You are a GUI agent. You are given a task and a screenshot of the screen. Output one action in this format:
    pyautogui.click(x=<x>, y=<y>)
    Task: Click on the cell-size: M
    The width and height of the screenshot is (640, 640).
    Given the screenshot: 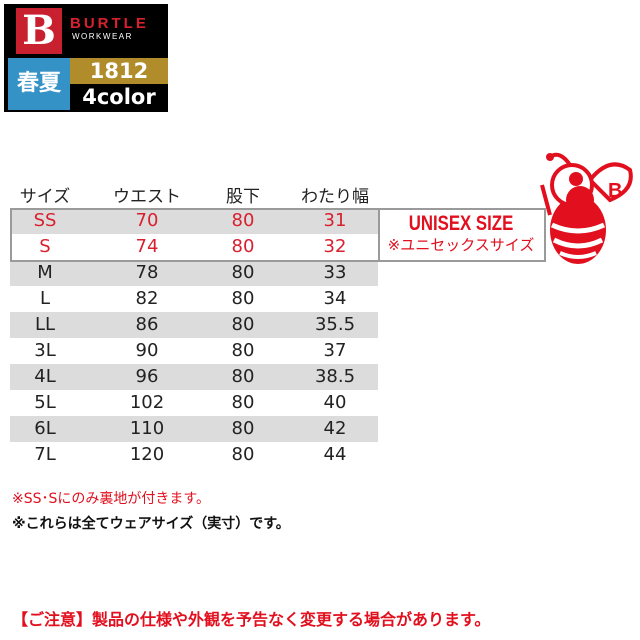 What is the action you would take?
    pyautogui.click(x=45, y=272)
    